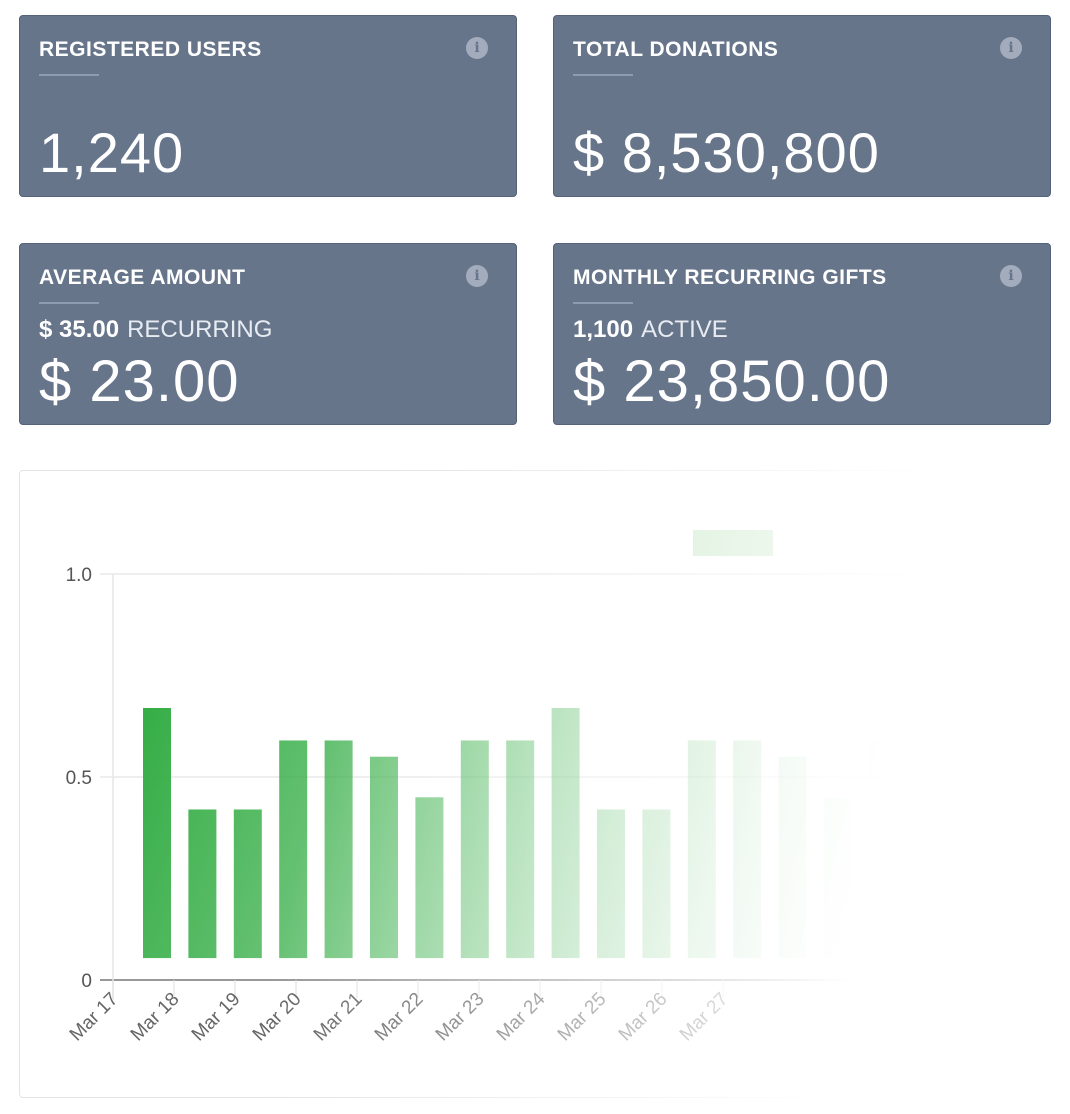 This screenshot has height=1114, width=1070. I want to click on card-value: $ 23.00, so click(139, 381).